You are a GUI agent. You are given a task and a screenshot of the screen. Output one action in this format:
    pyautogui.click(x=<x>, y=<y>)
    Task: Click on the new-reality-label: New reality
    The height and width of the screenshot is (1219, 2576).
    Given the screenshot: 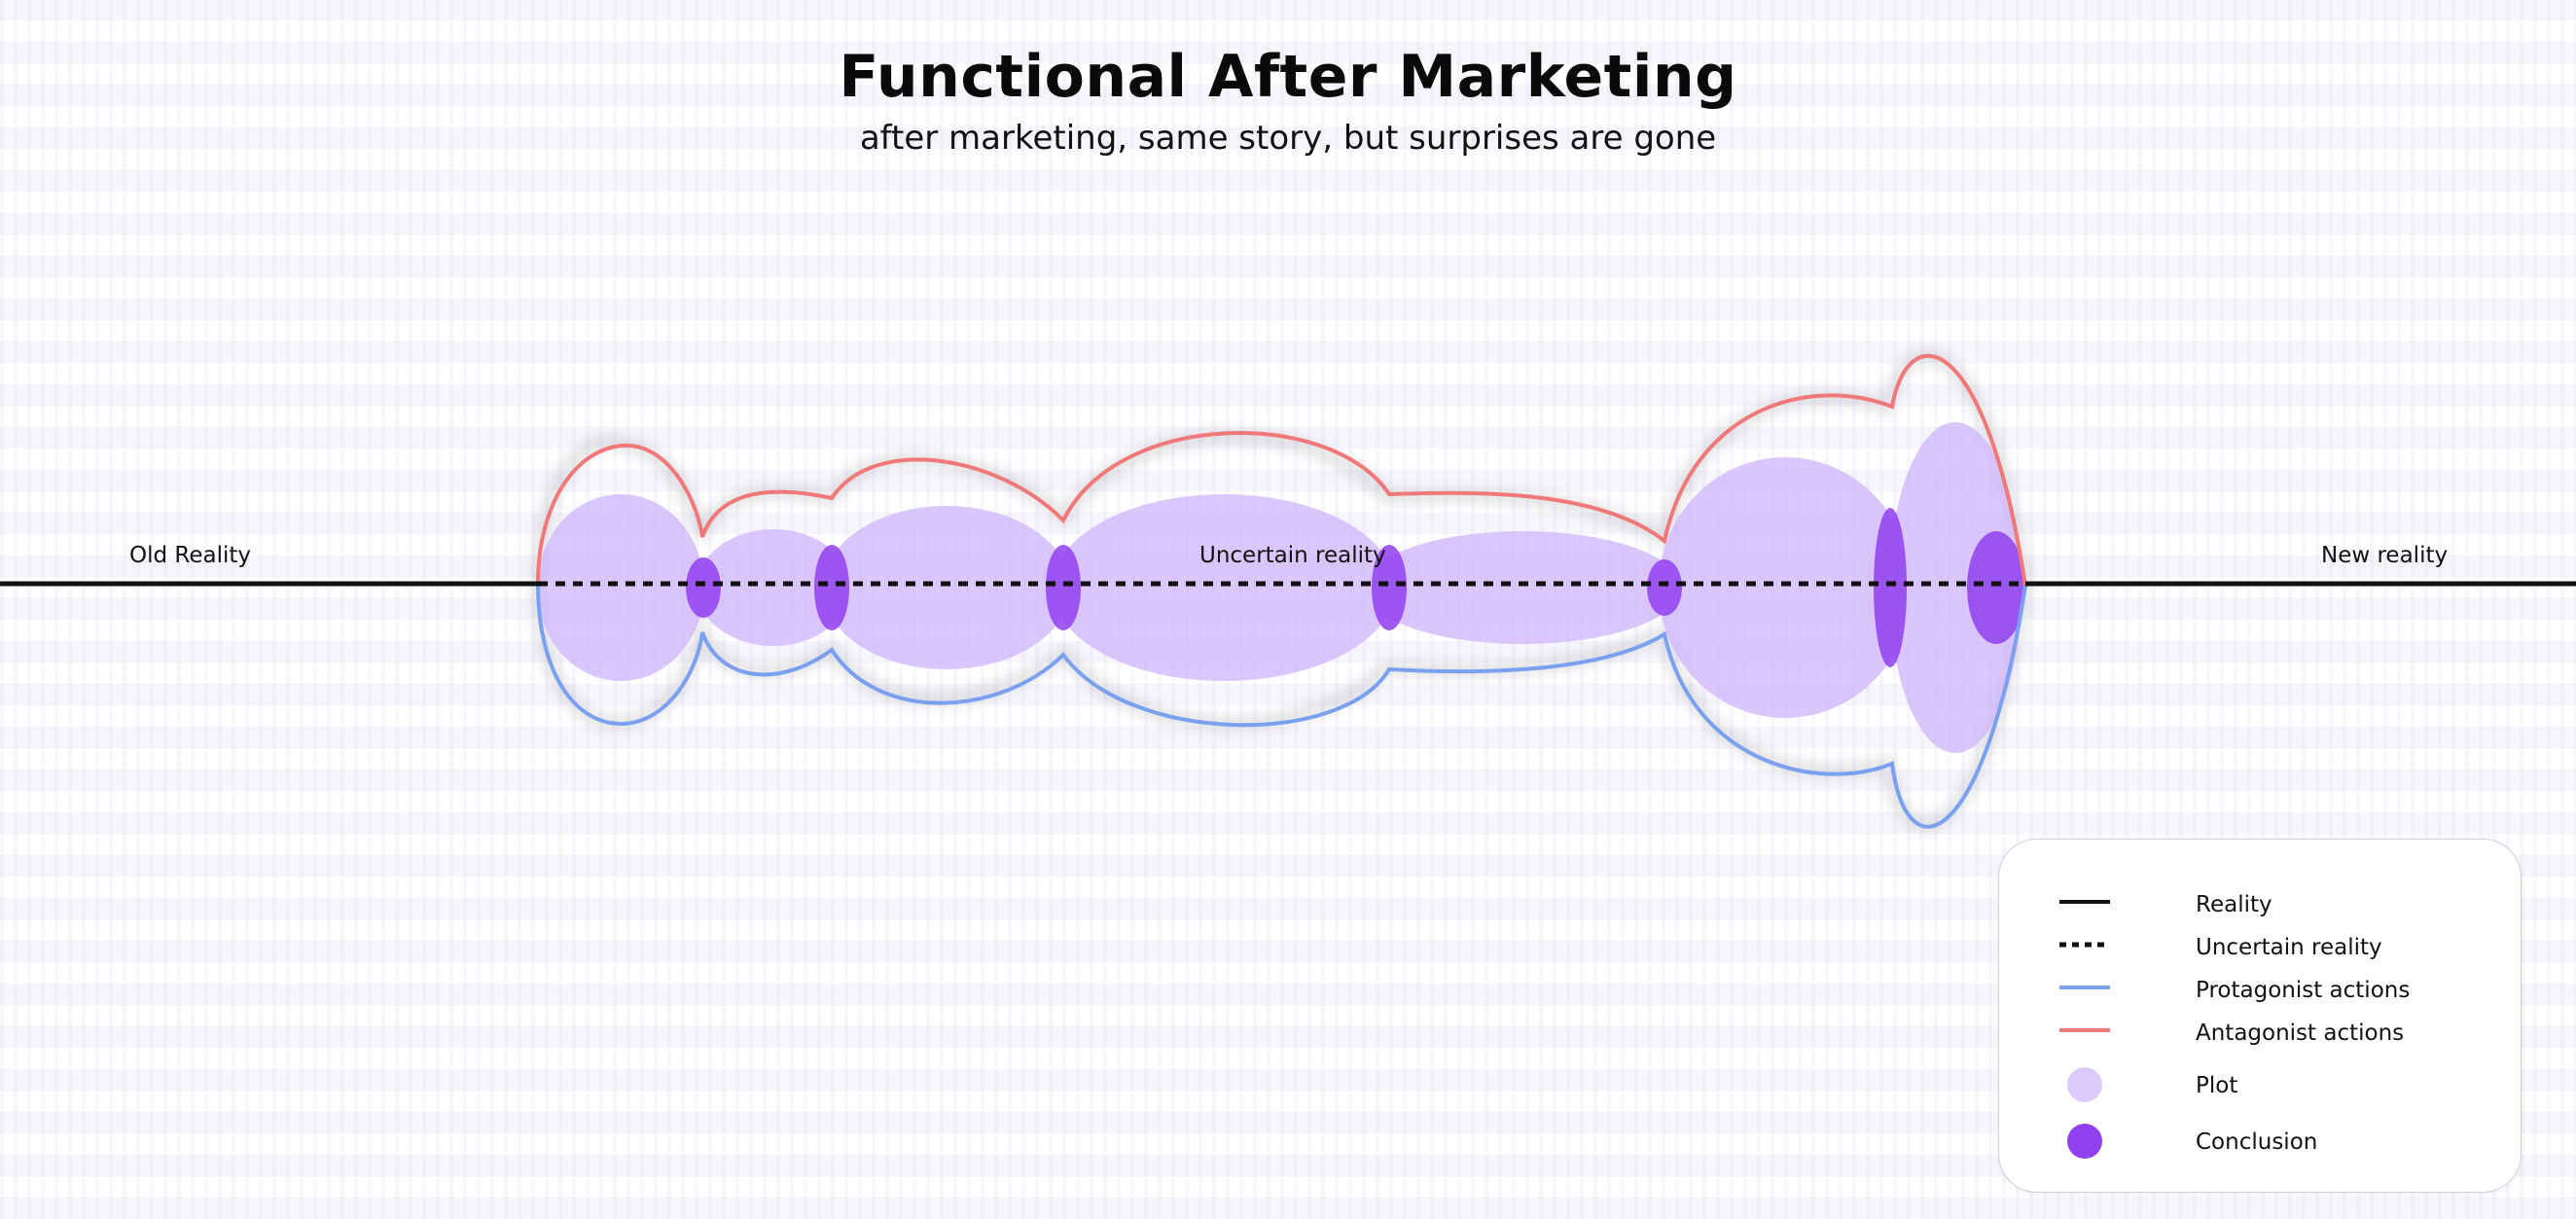 What is the action you would take?
    pyautogui.click(x=2385, y=555)
    